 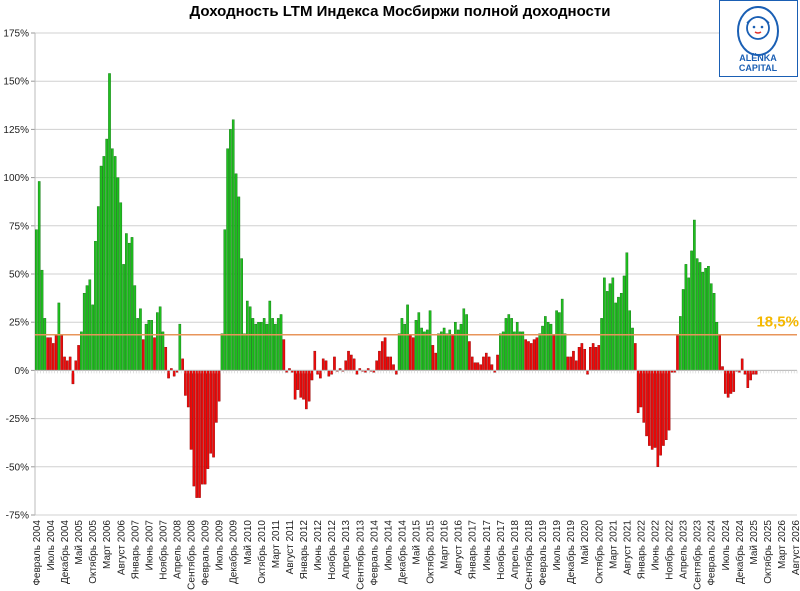 I want to click on y-tick-label: 25%, so click(x=19, y=323).